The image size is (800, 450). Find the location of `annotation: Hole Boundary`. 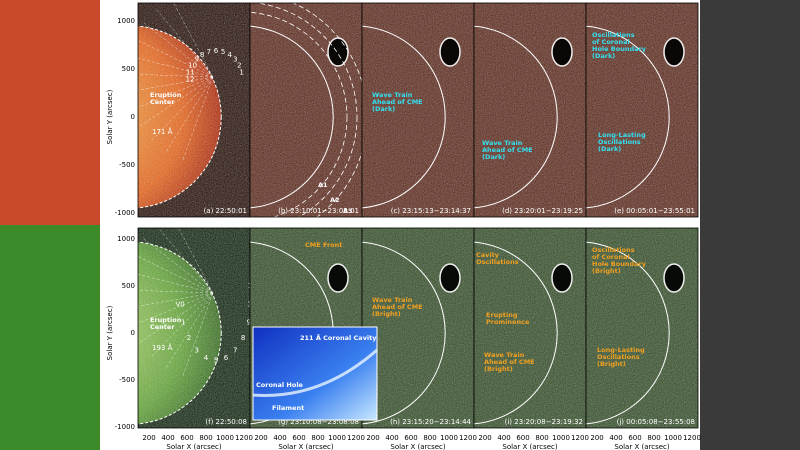

annotation: Hole Boundary is located at coordinates (619, 264).